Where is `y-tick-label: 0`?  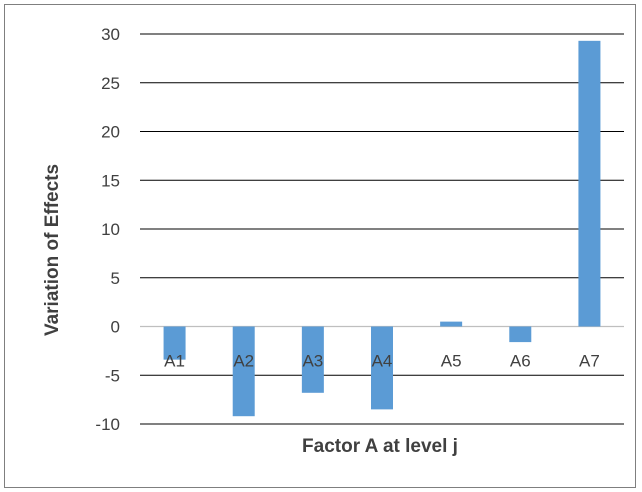
y-tick-label: 0 is located at coordinates (115, 327).